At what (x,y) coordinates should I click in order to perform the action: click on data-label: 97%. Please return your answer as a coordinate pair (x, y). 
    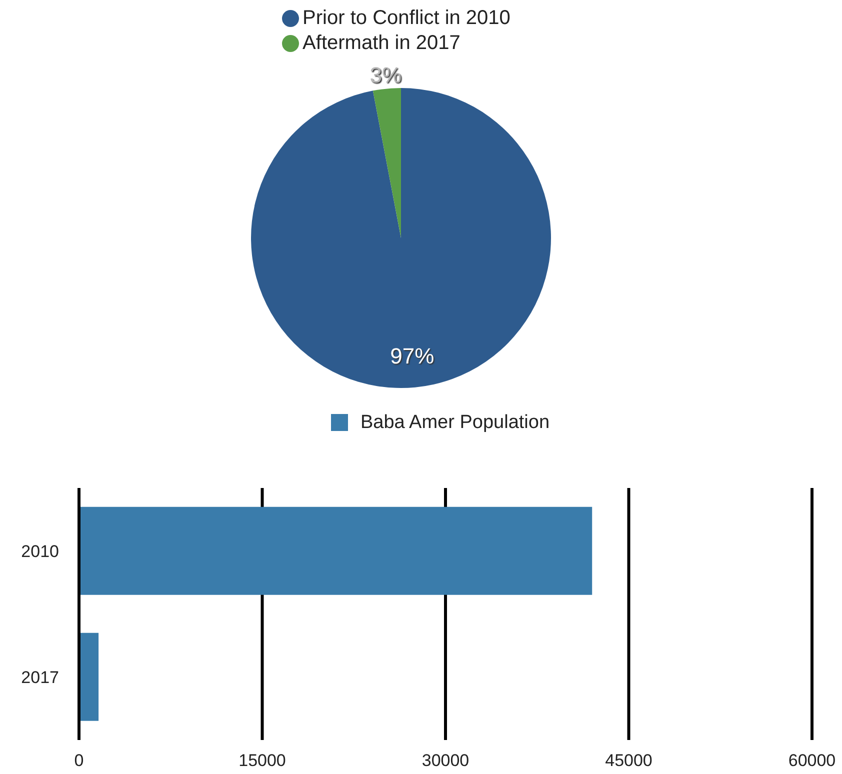
    Looking at the image, I should click on (412, 355).